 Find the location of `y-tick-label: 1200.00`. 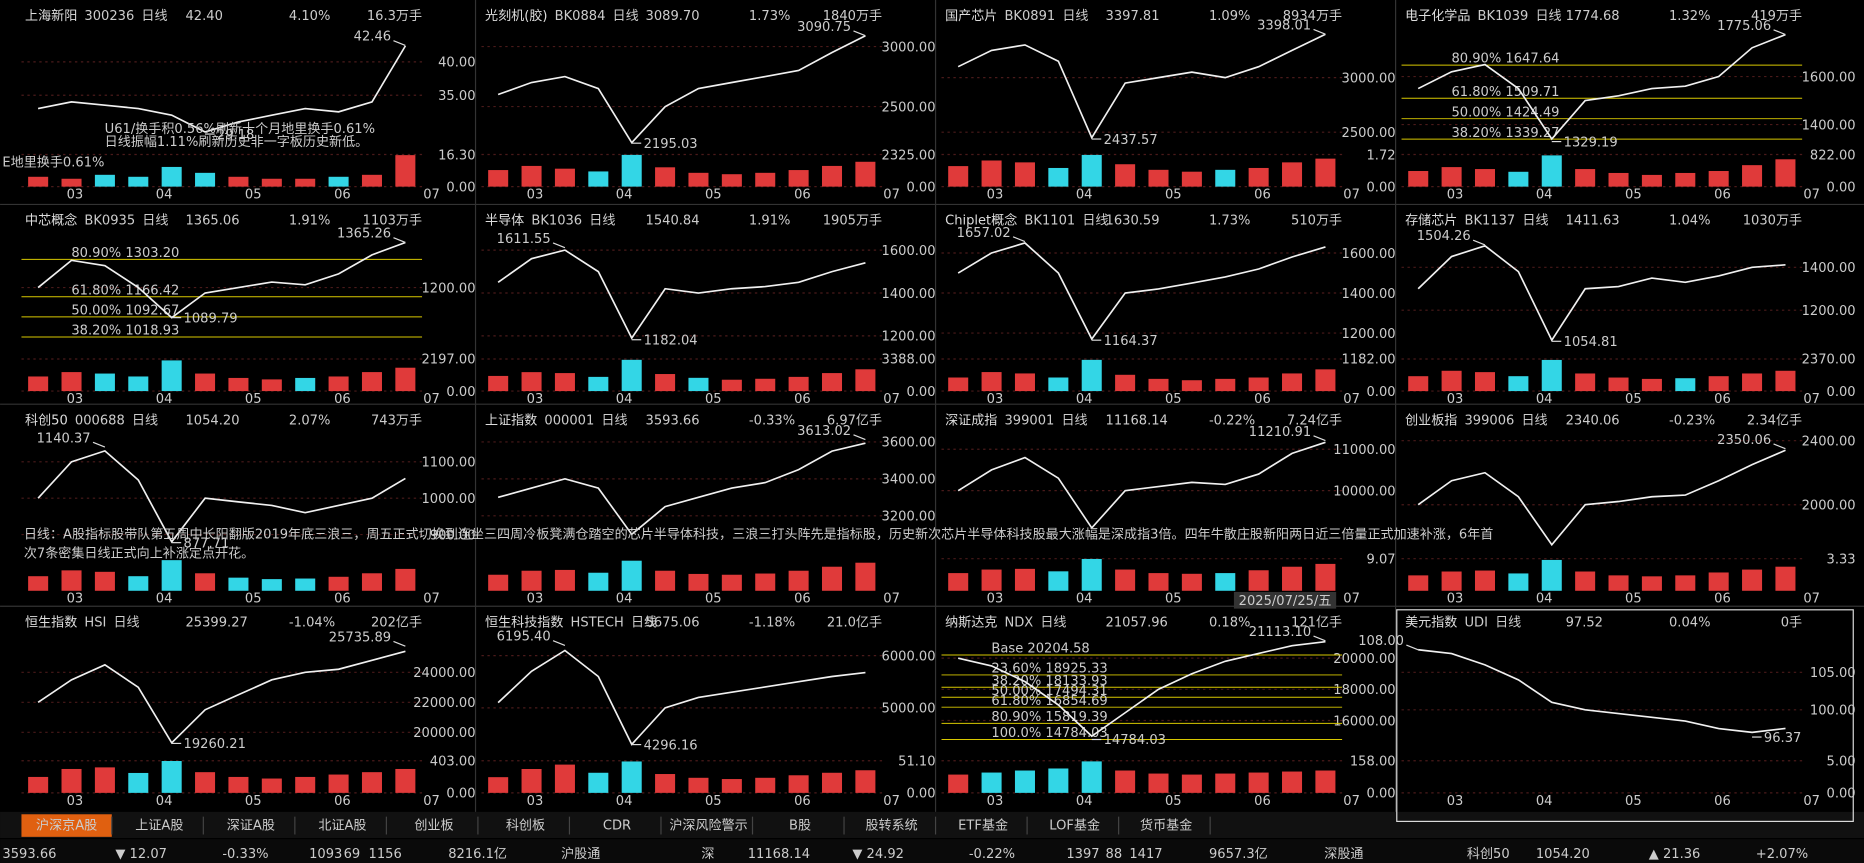

y-tick-label: 1200.00 is located at coordinates (909, 337).